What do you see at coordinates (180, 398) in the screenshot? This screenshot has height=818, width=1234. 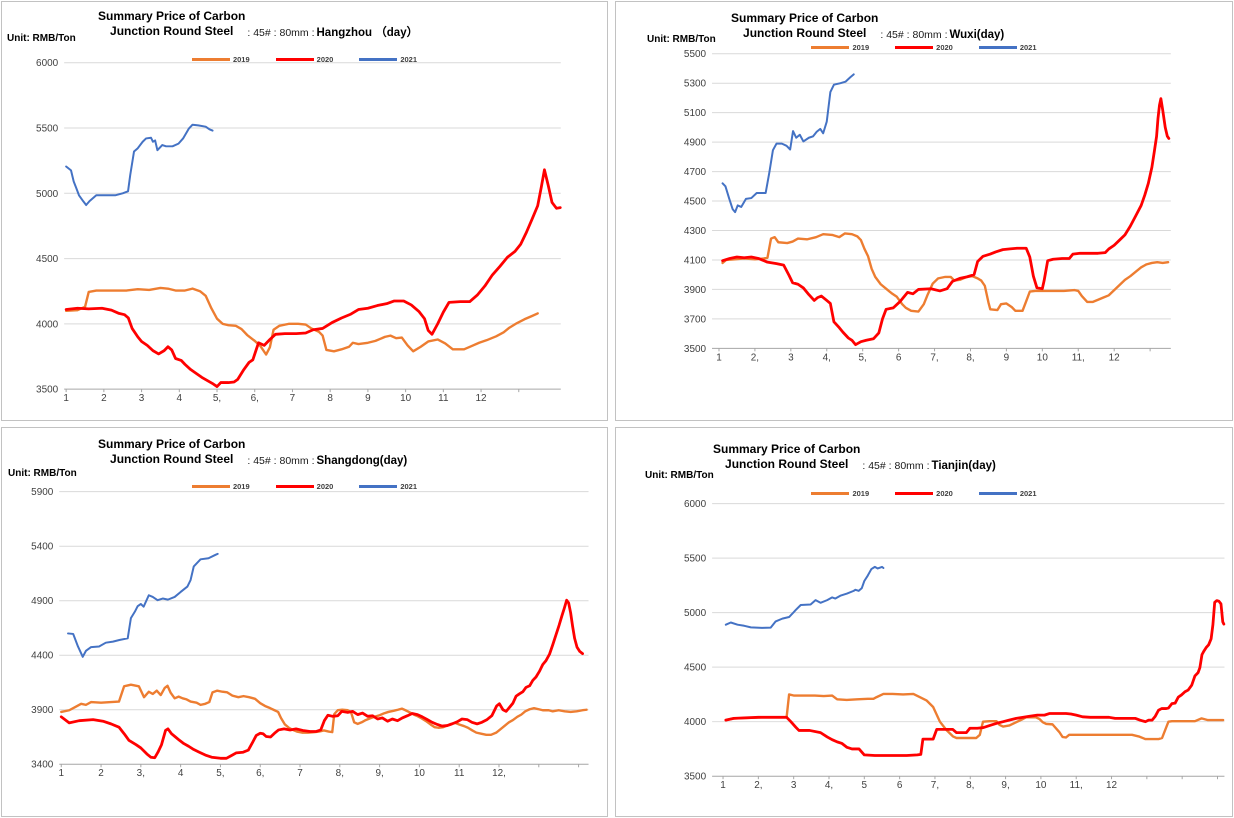 I see `x-axis-label: 4` at bounding box center [180, 398].